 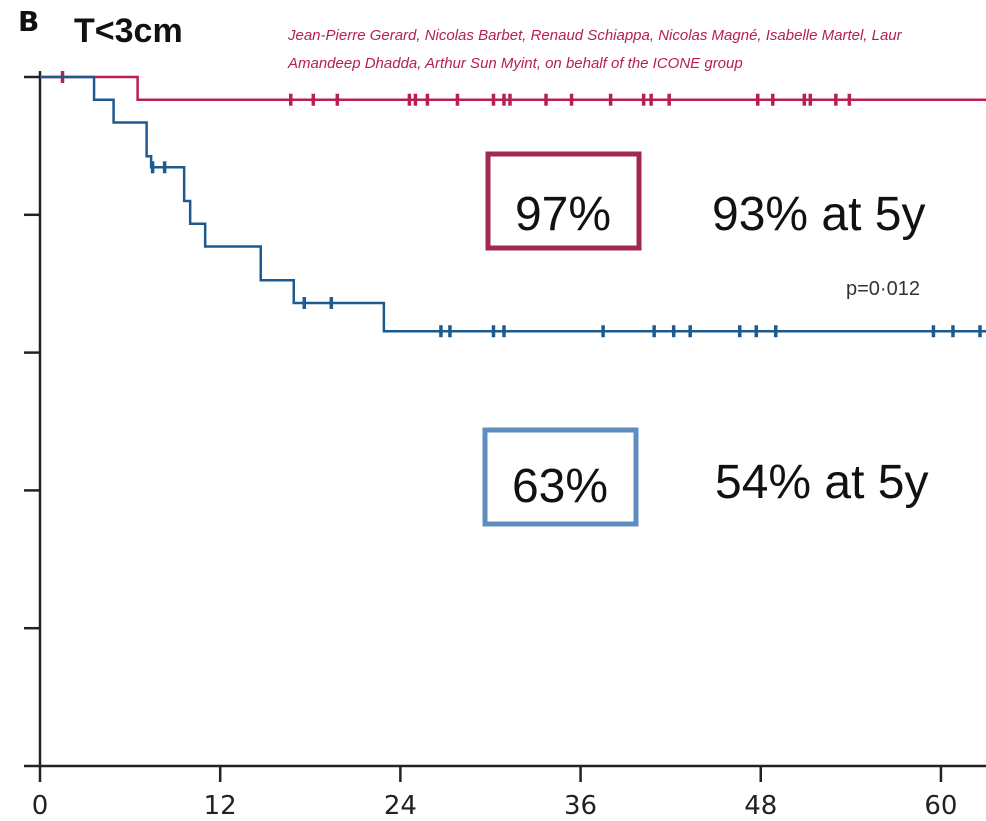 I want to click on blue-percent-label: 63%, so click(x=560, y=486).